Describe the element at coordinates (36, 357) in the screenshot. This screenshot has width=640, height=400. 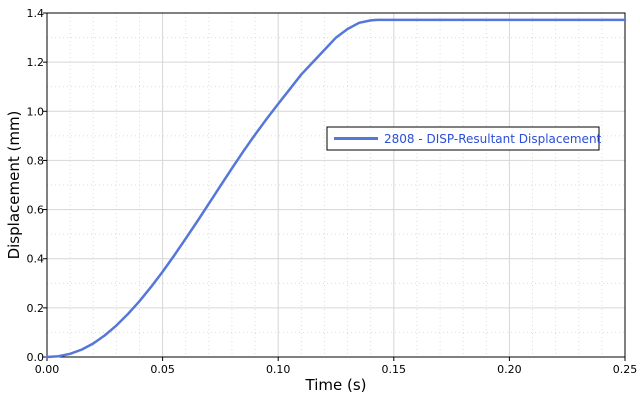
I see `y-tick-label: 0.0` at that location.